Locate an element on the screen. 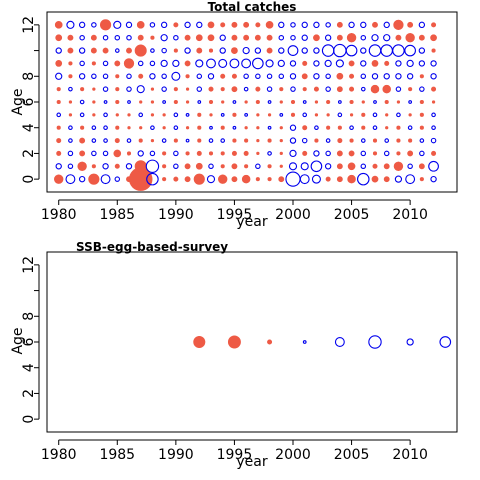  y-tick-label: 4 is located at coordinates (29, 127).